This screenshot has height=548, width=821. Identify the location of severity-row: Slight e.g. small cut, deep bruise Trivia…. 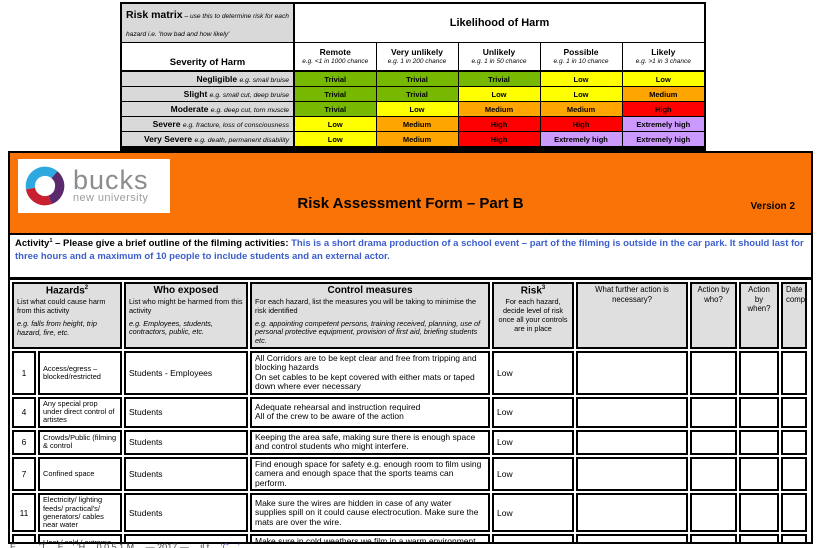
(413, 94).